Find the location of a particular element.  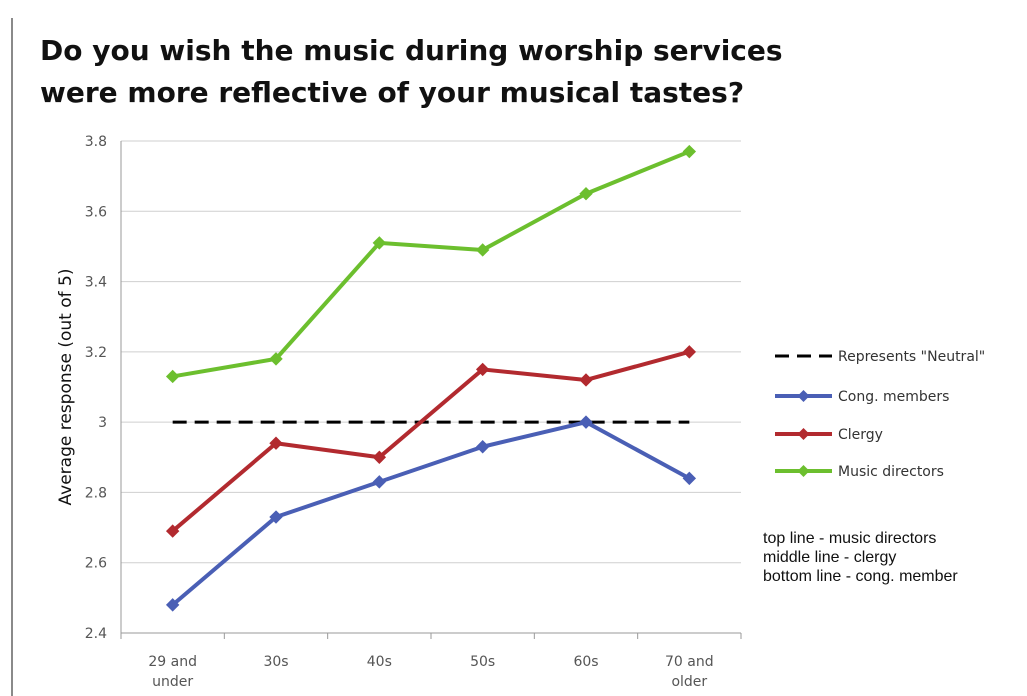

note-line-1: top line - music directors is located at coordinates (850, 538).